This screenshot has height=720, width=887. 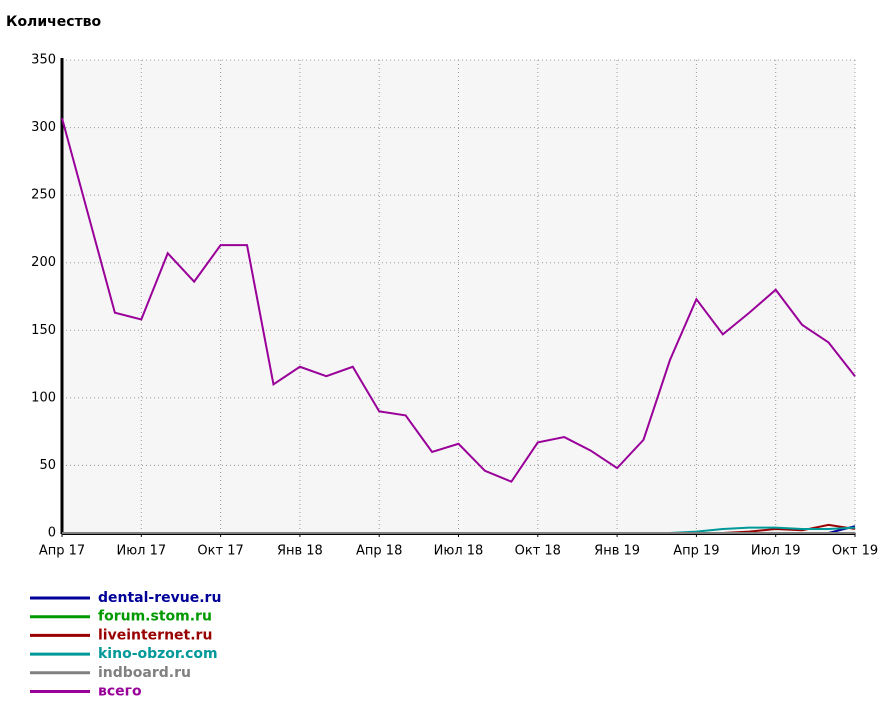 I want to click on y-tick-label: 350, so click(x=43, y=60).